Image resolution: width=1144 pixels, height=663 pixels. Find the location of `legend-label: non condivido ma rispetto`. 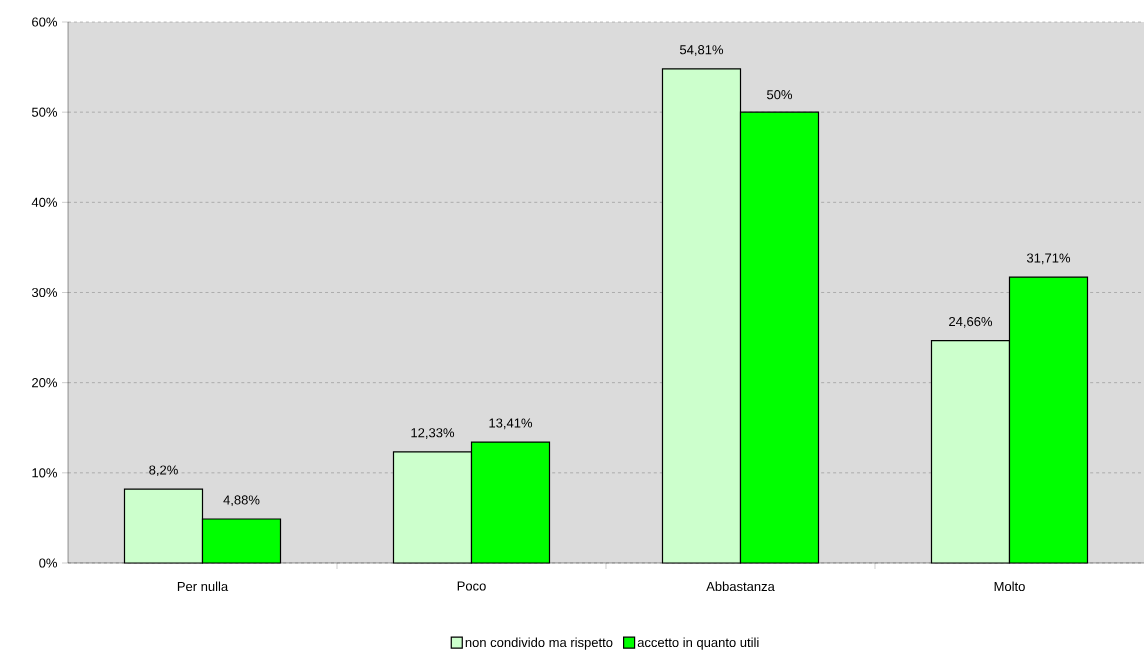

legend-label: non condivido ma rispetto is located at coordinates (539, 643).